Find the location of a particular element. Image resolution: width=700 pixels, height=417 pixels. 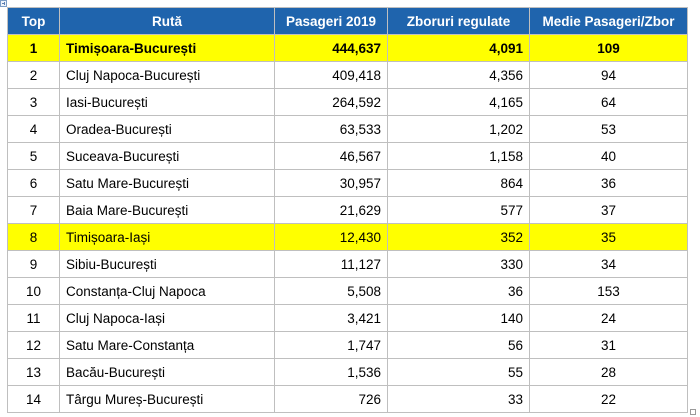

cell-flights: 330 is located at coordinates (458, 264).